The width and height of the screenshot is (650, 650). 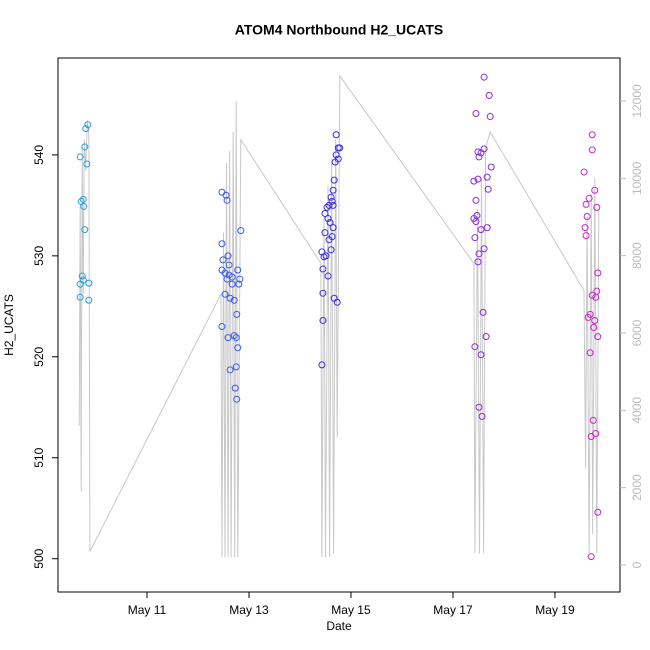 What do you see at coordinates (637, 101) in the screenshot?
I see `y2-tick-label: 12000` at bounding box center [637, 101].